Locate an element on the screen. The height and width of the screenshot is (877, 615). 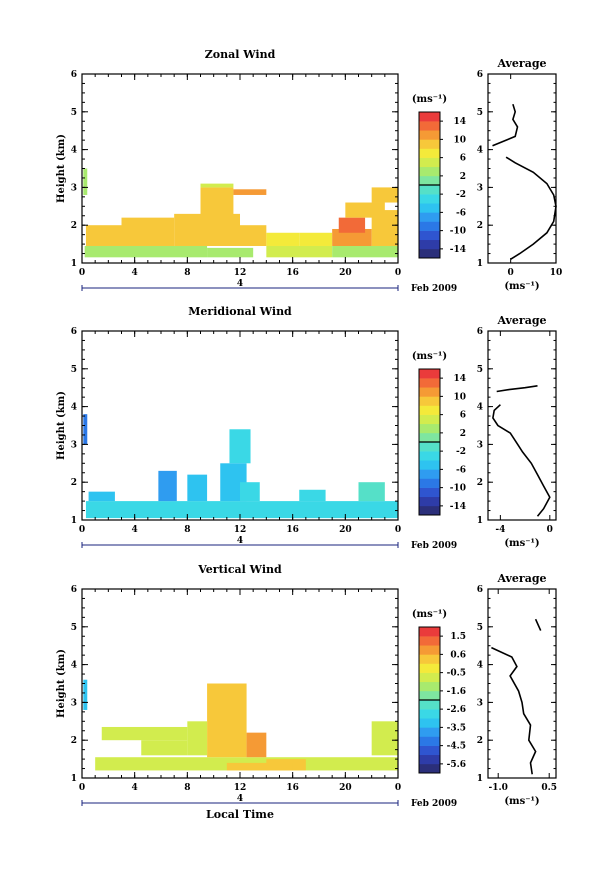
profile-x-tick-label: 0 is located at coordinates (550, 530).